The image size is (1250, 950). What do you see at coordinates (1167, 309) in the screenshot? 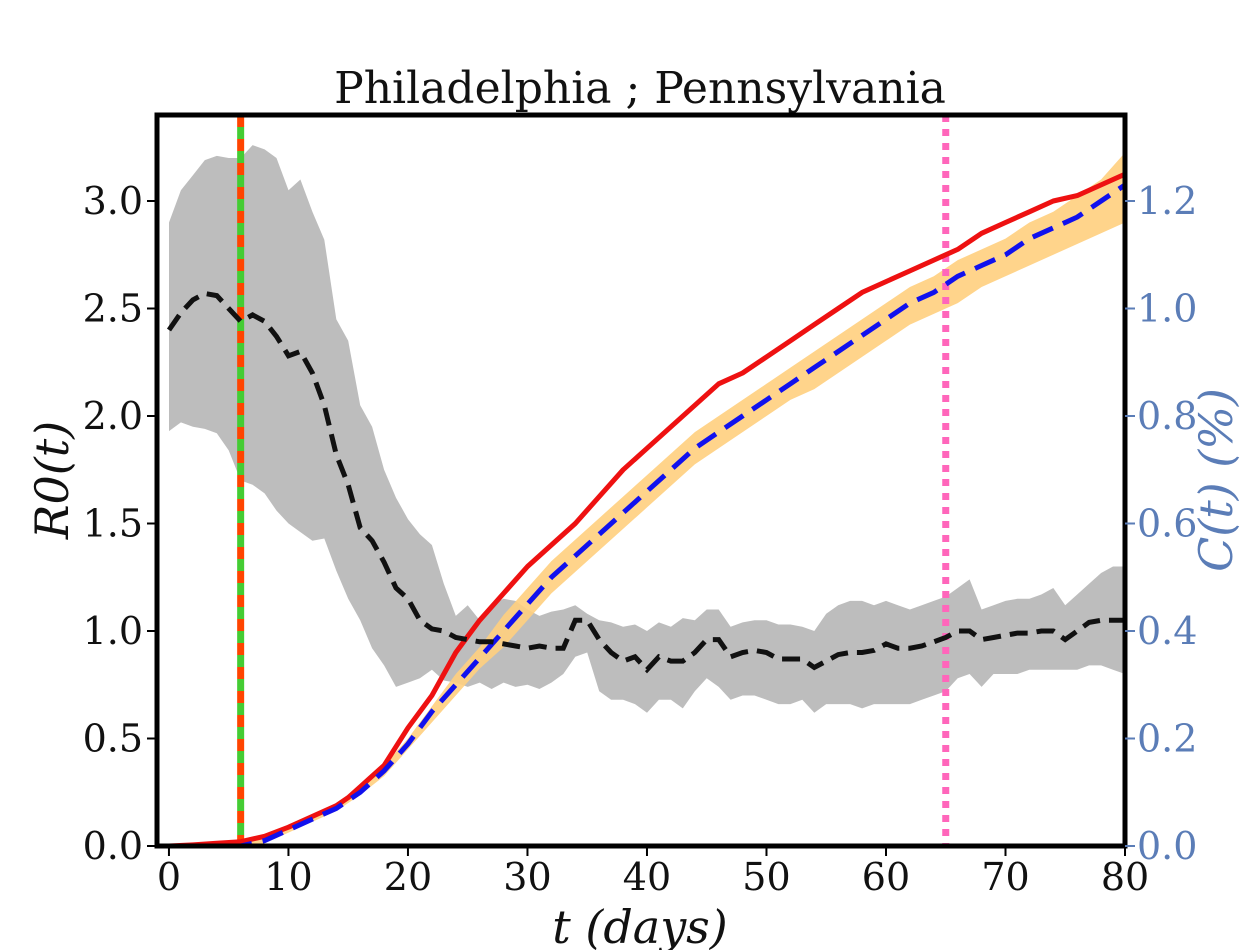
I see `y-right-tick-label: 1.0` at bounding box center [1167, 309].